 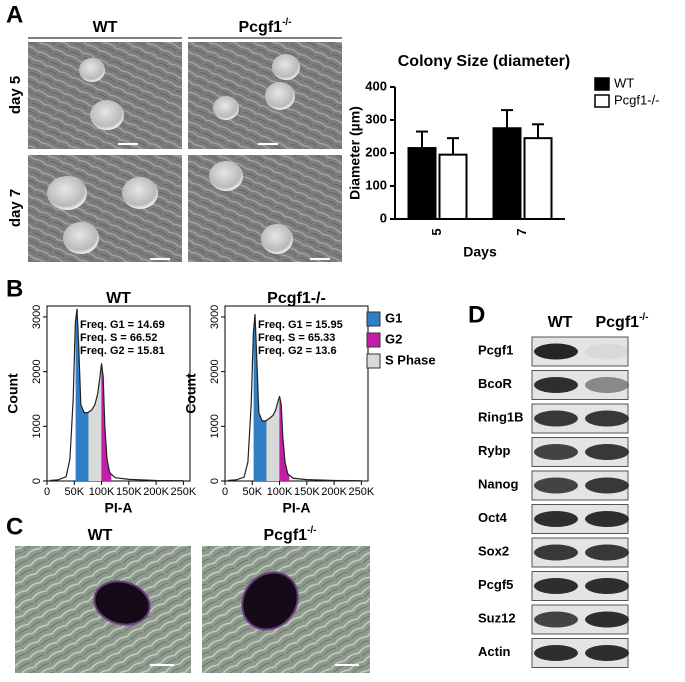 I want to click on y-tick-label: 300, so click(x=376, y=118).